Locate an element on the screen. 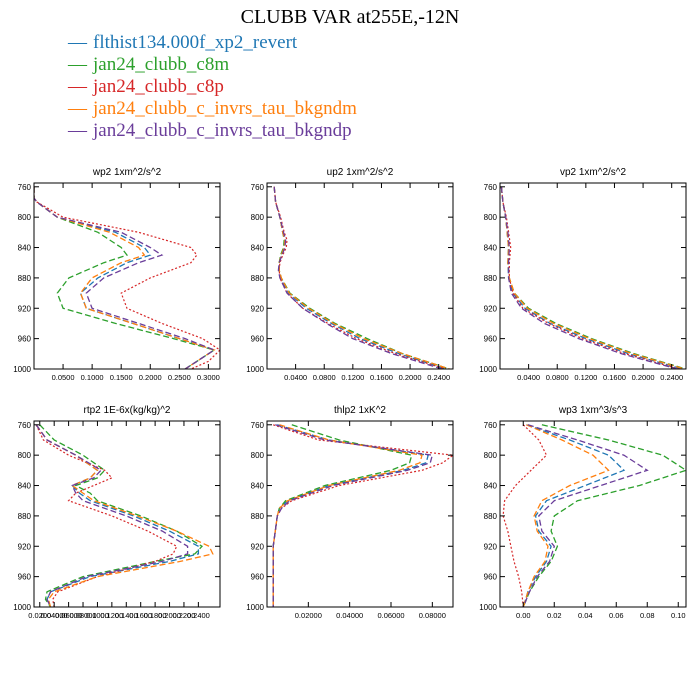 Image resolution: width=700 pixels, height=700 pixels. legend-entry: — jan24_clubb_c8p is located at coordinates (212, 87).